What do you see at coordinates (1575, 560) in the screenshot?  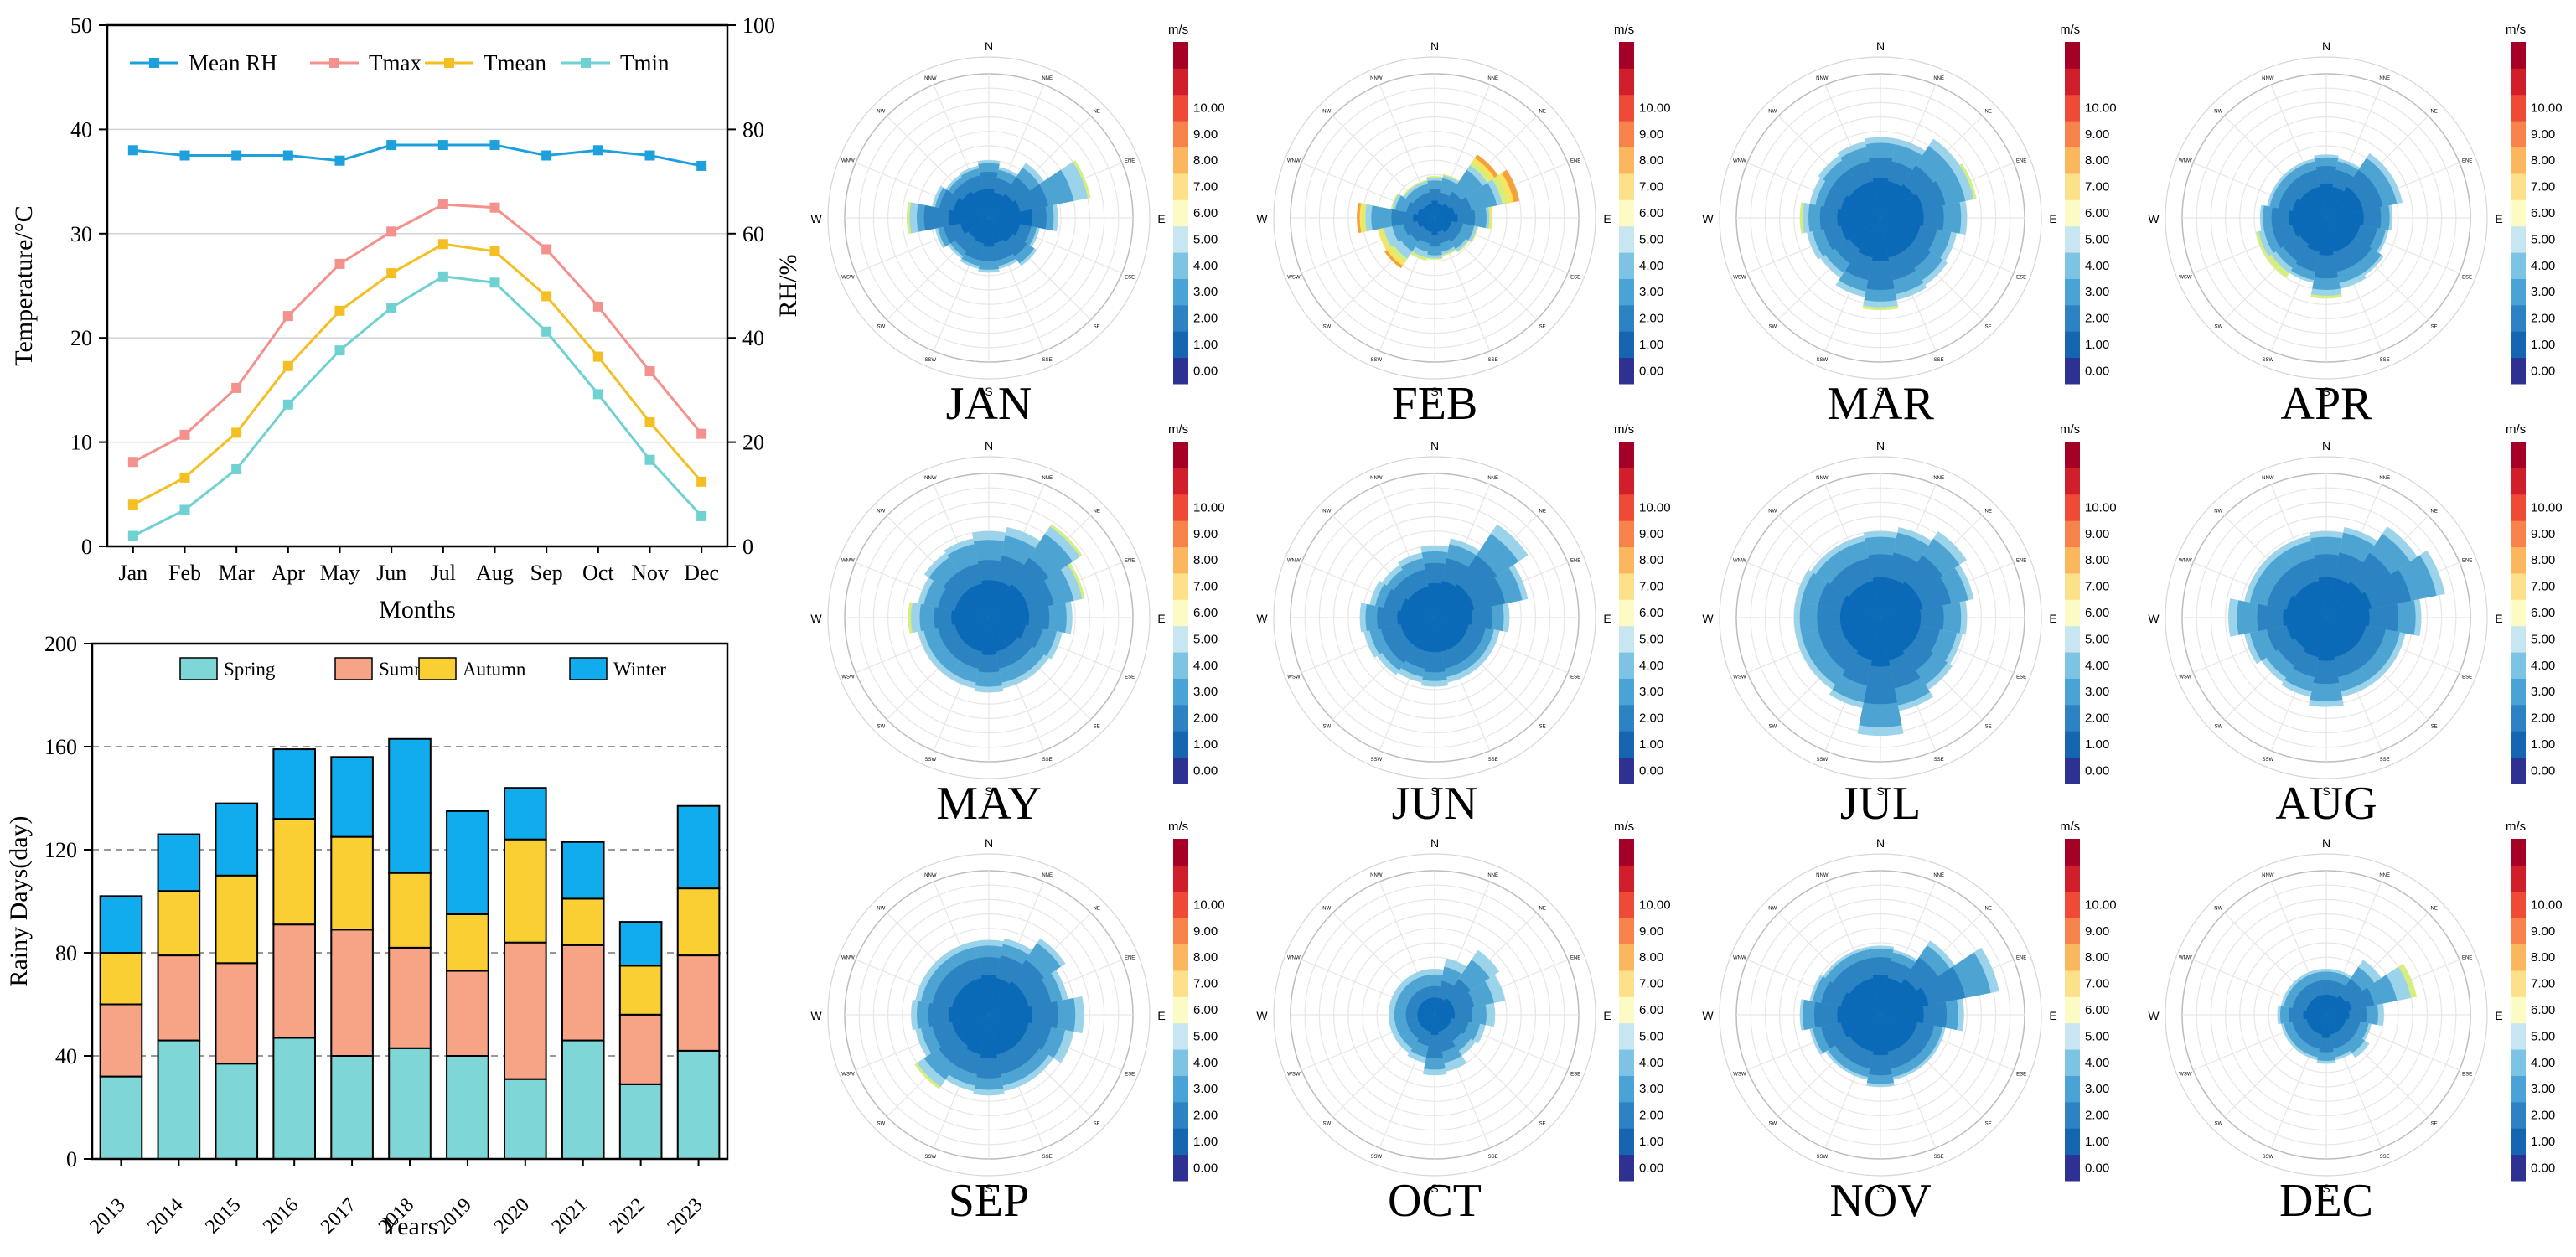 I see `direction-label: ENE` at bounding box center [1575, 560].